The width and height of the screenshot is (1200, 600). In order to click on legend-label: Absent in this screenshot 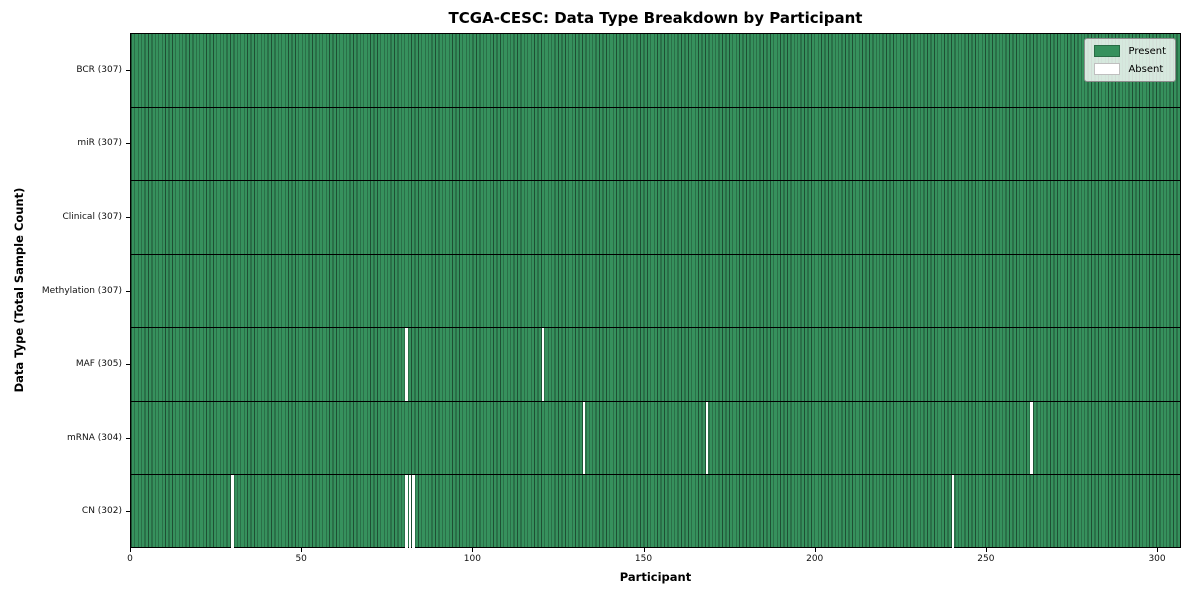, I will do `click(1146, 69)`.